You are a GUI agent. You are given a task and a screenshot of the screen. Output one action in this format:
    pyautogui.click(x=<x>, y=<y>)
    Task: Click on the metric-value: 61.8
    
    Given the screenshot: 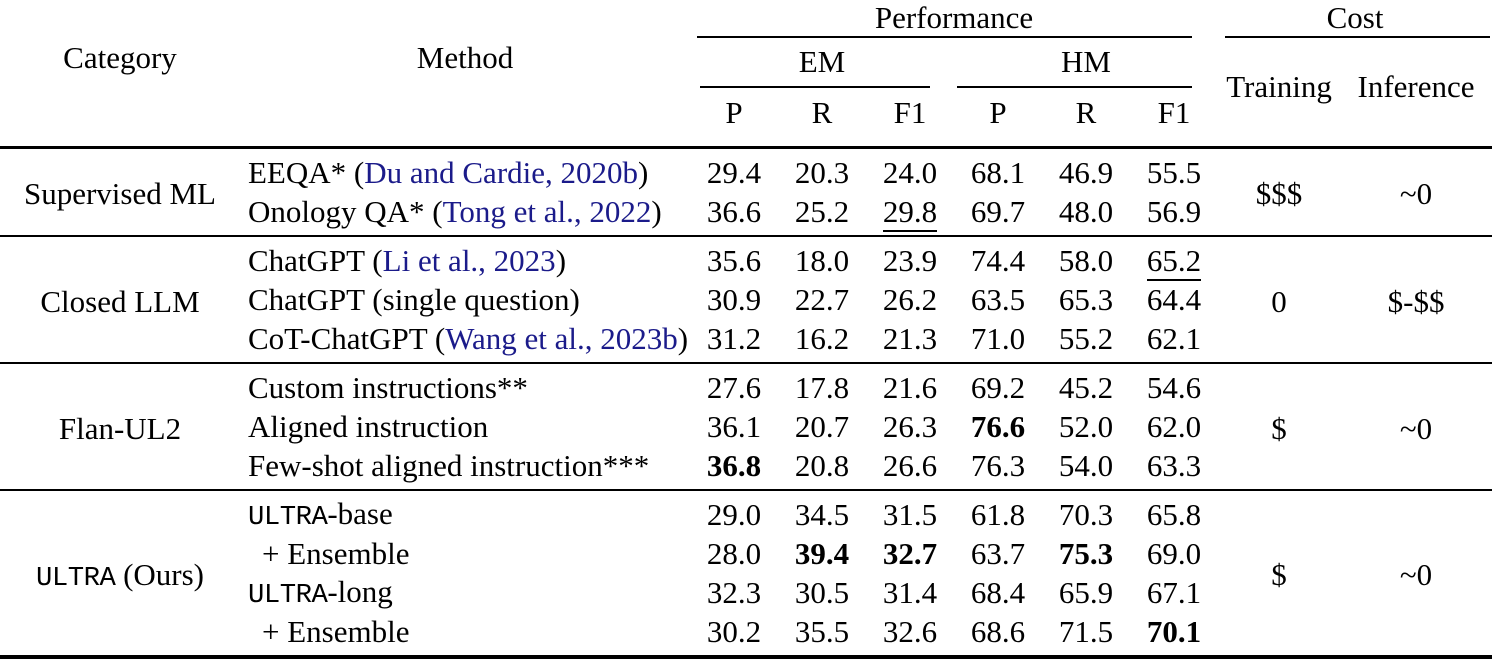 What is the action you would take?
    pyautogui.click(x=998, y=514)
    